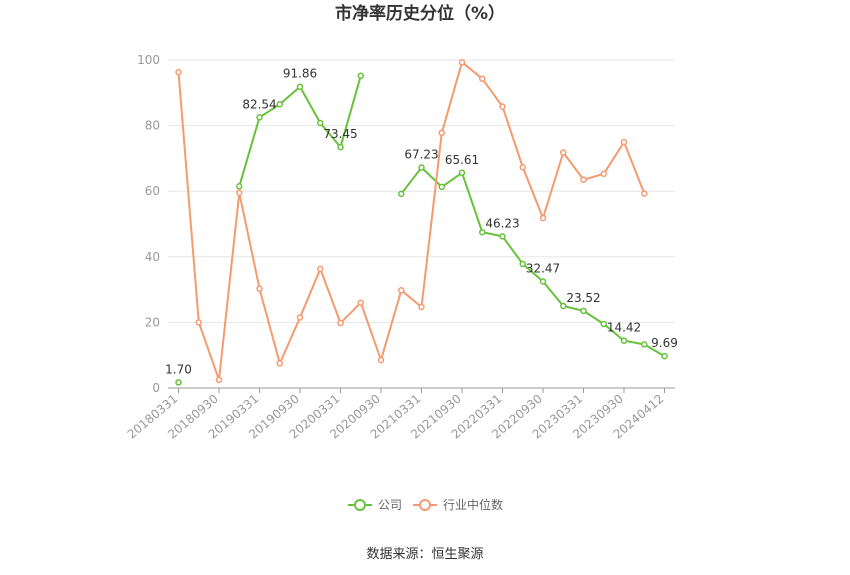 This screenshot has width=850, height=575. What do you see at coordinates (340, 134) in the screenshot?
I see `data-label: 73.45` at bounding box center [340, 134].